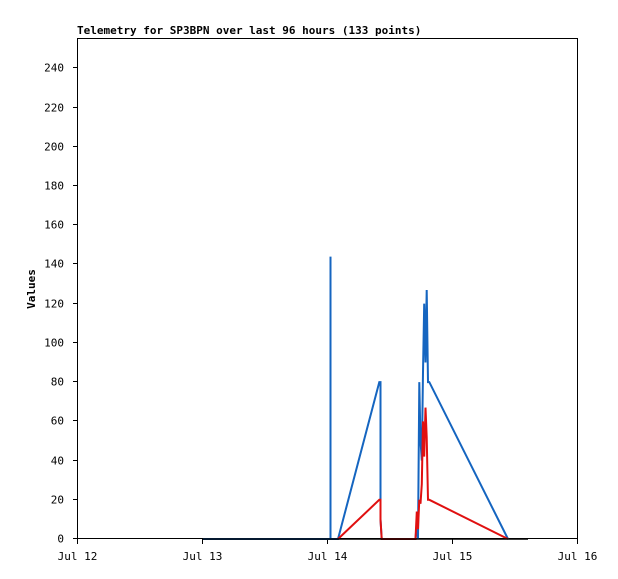  I want to click on y-axis-label: Values, so click(31, 289).